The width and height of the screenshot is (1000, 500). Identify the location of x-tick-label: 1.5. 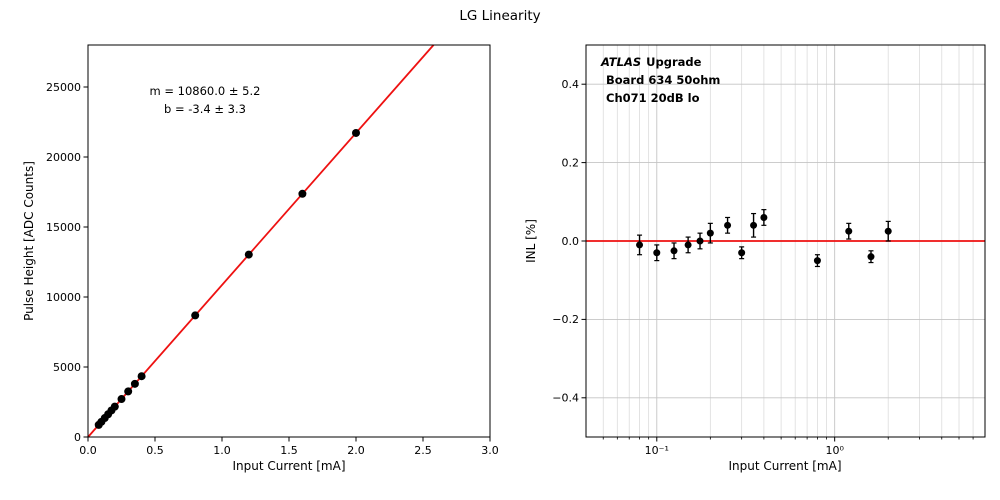
(289, 450).